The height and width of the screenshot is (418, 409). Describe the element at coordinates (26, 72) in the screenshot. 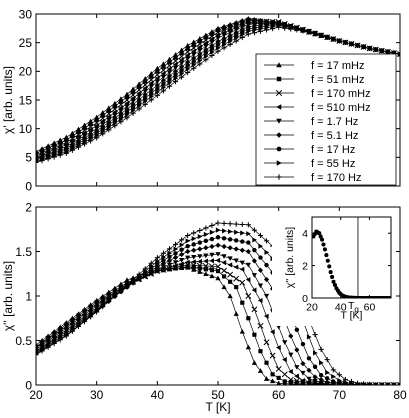

I see `top-y-tick-label: 20` at that location.